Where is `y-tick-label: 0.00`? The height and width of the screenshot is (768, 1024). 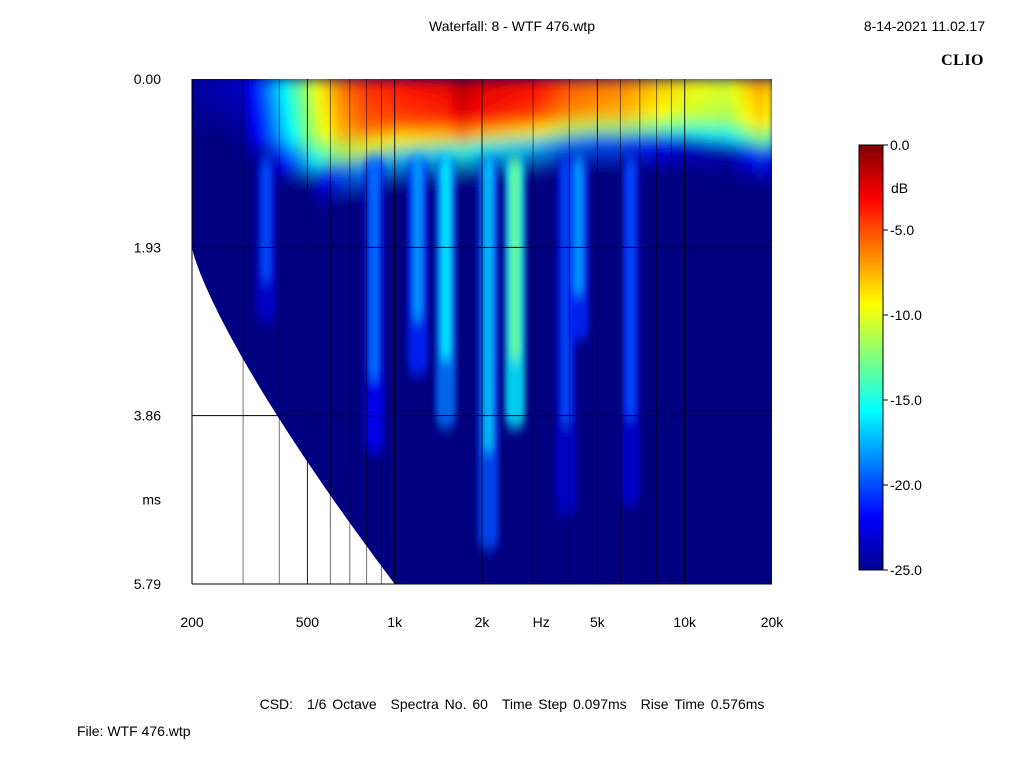
y-tick-label: 0.00 is located at coordinates (147, 79).